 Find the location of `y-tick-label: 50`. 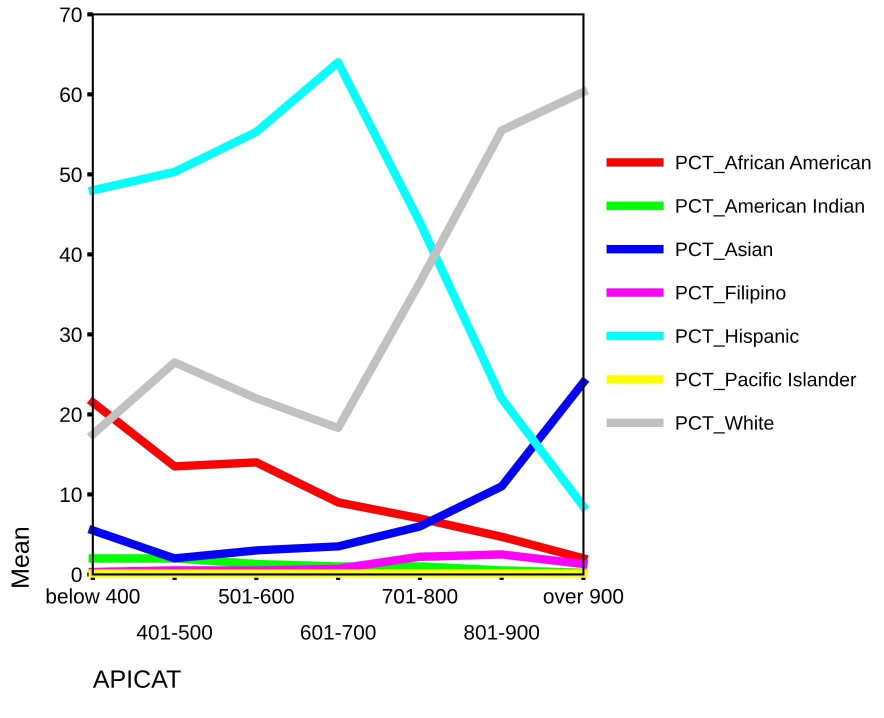

y-tick-label: 50 is located at coordinates (71, 174).